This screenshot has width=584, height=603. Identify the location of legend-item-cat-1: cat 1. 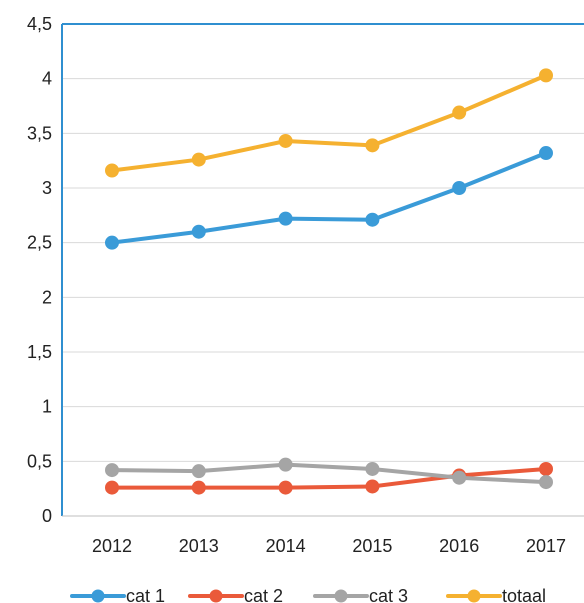
(117, 594).